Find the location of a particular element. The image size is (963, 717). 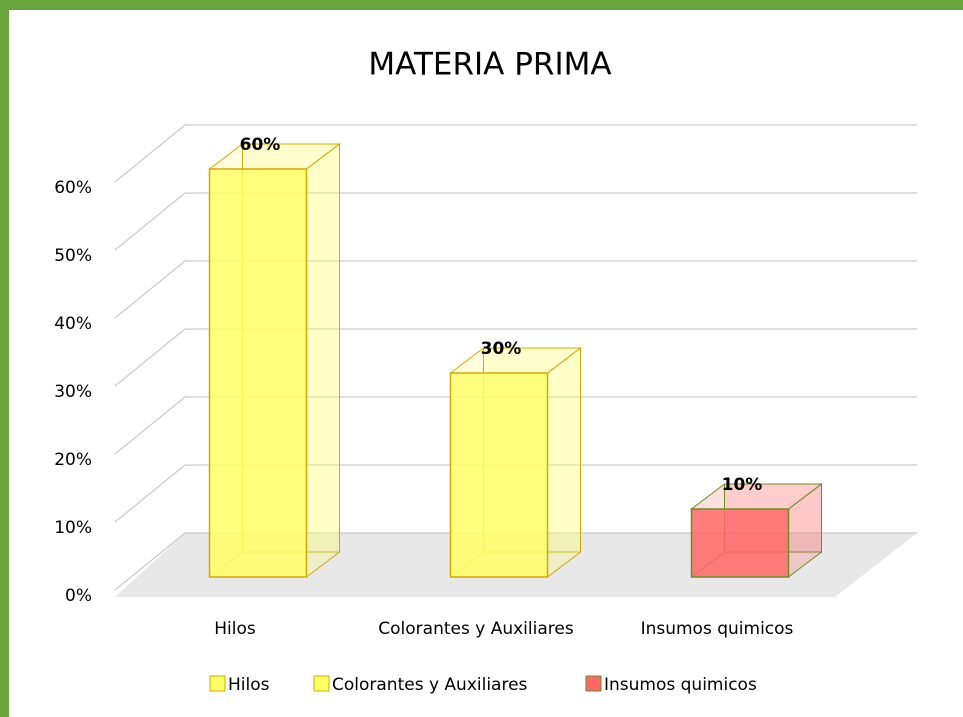

x-tick-label: Insumos quimicos is located at coordinates (717, 629).